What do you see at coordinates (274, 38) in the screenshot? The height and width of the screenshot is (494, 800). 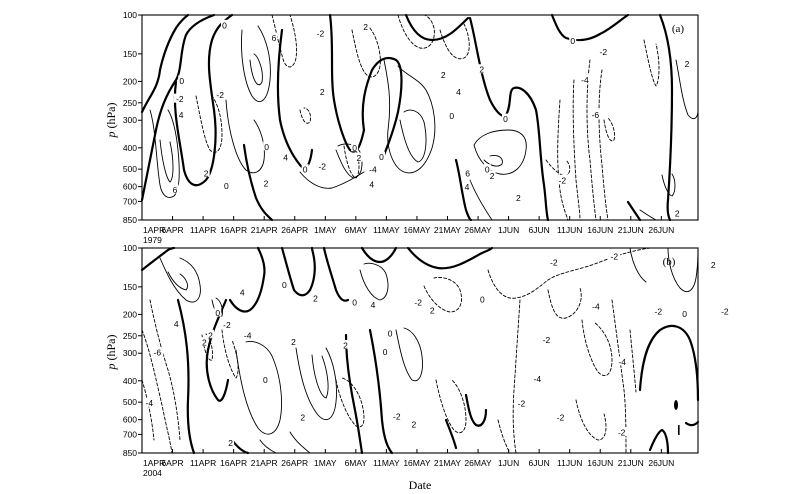 I see `contour-label: 6` at bounding box center [274, 38].